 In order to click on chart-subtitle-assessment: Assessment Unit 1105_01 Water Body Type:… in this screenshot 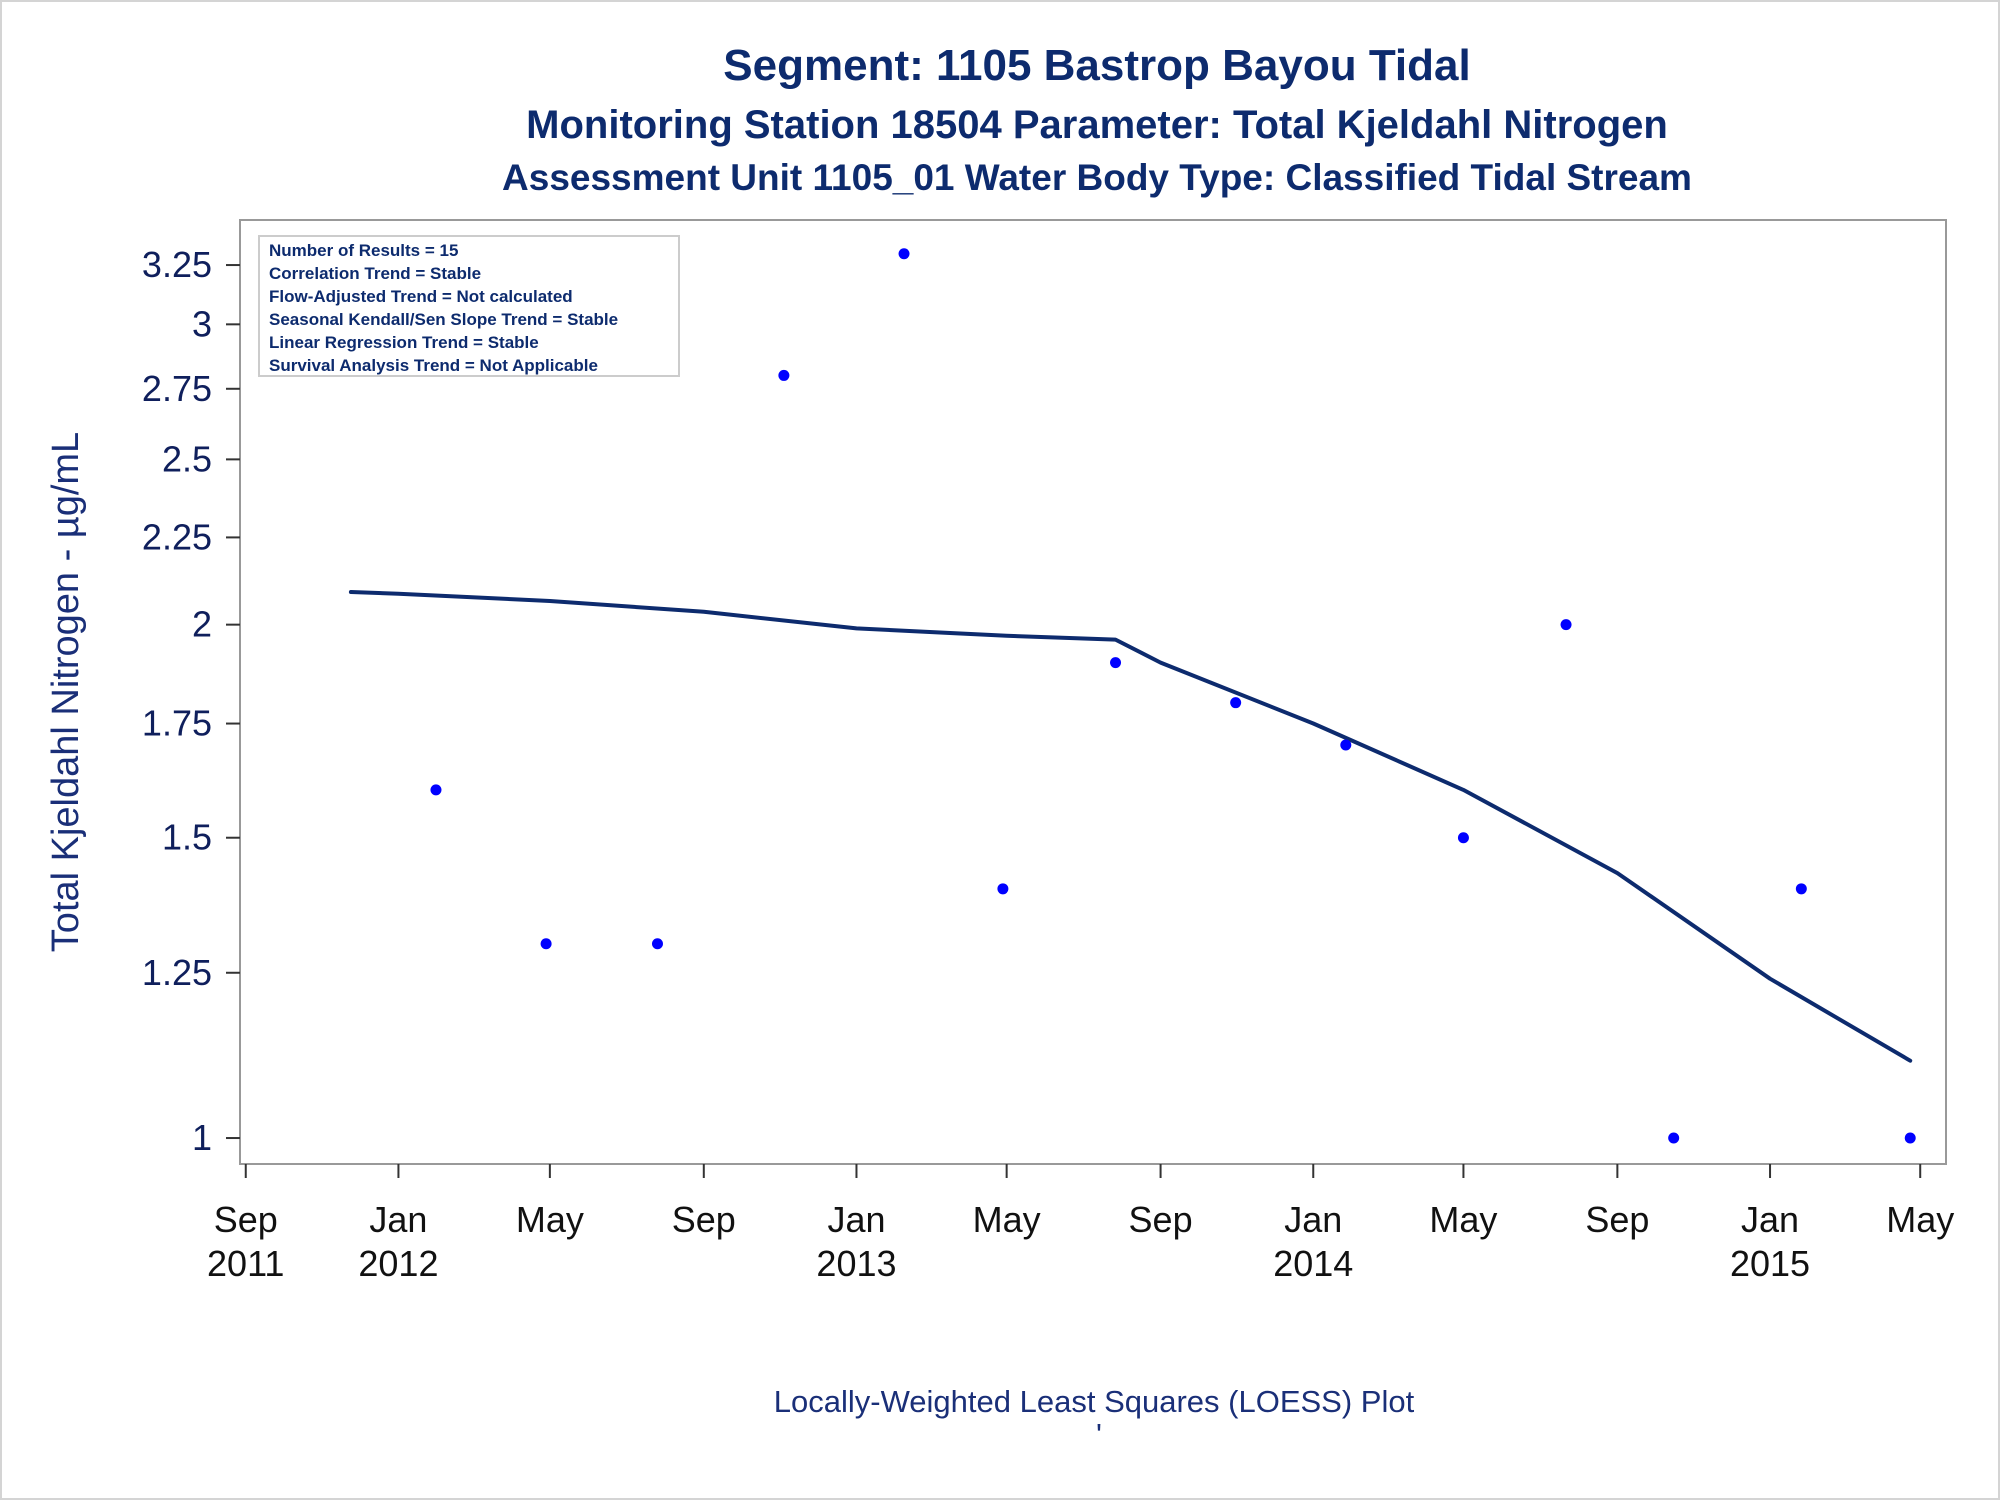, I will do `click(1097, 177)`.